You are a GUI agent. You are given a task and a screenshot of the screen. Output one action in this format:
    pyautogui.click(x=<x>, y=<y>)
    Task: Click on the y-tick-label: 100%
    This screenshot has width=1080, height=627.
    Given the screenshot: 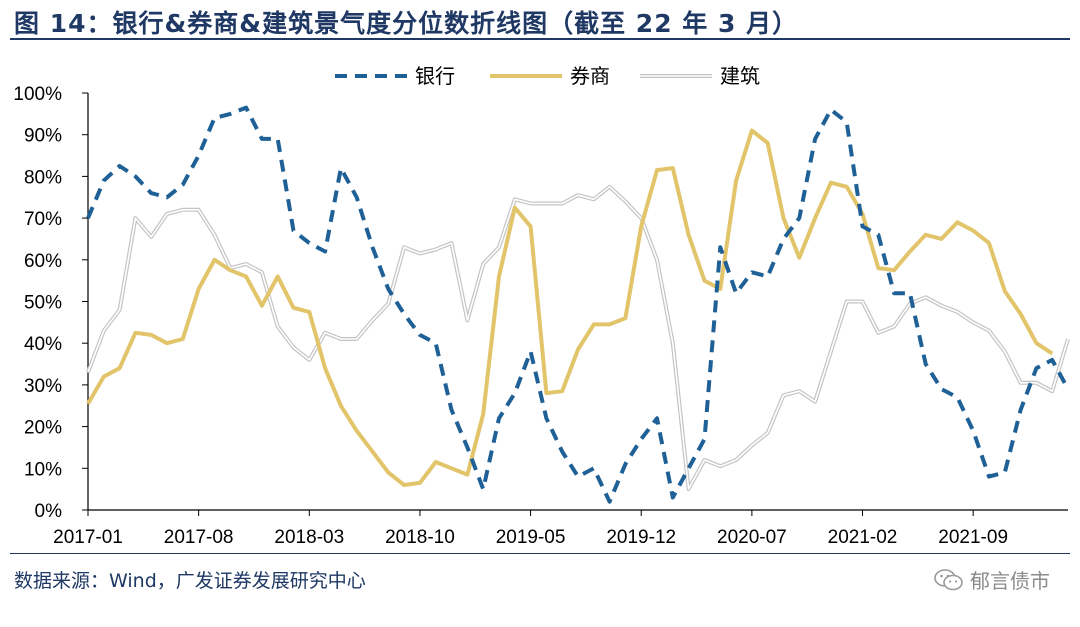 What is the action you would take?
    pyautogui.click(x=37, y=94)
    